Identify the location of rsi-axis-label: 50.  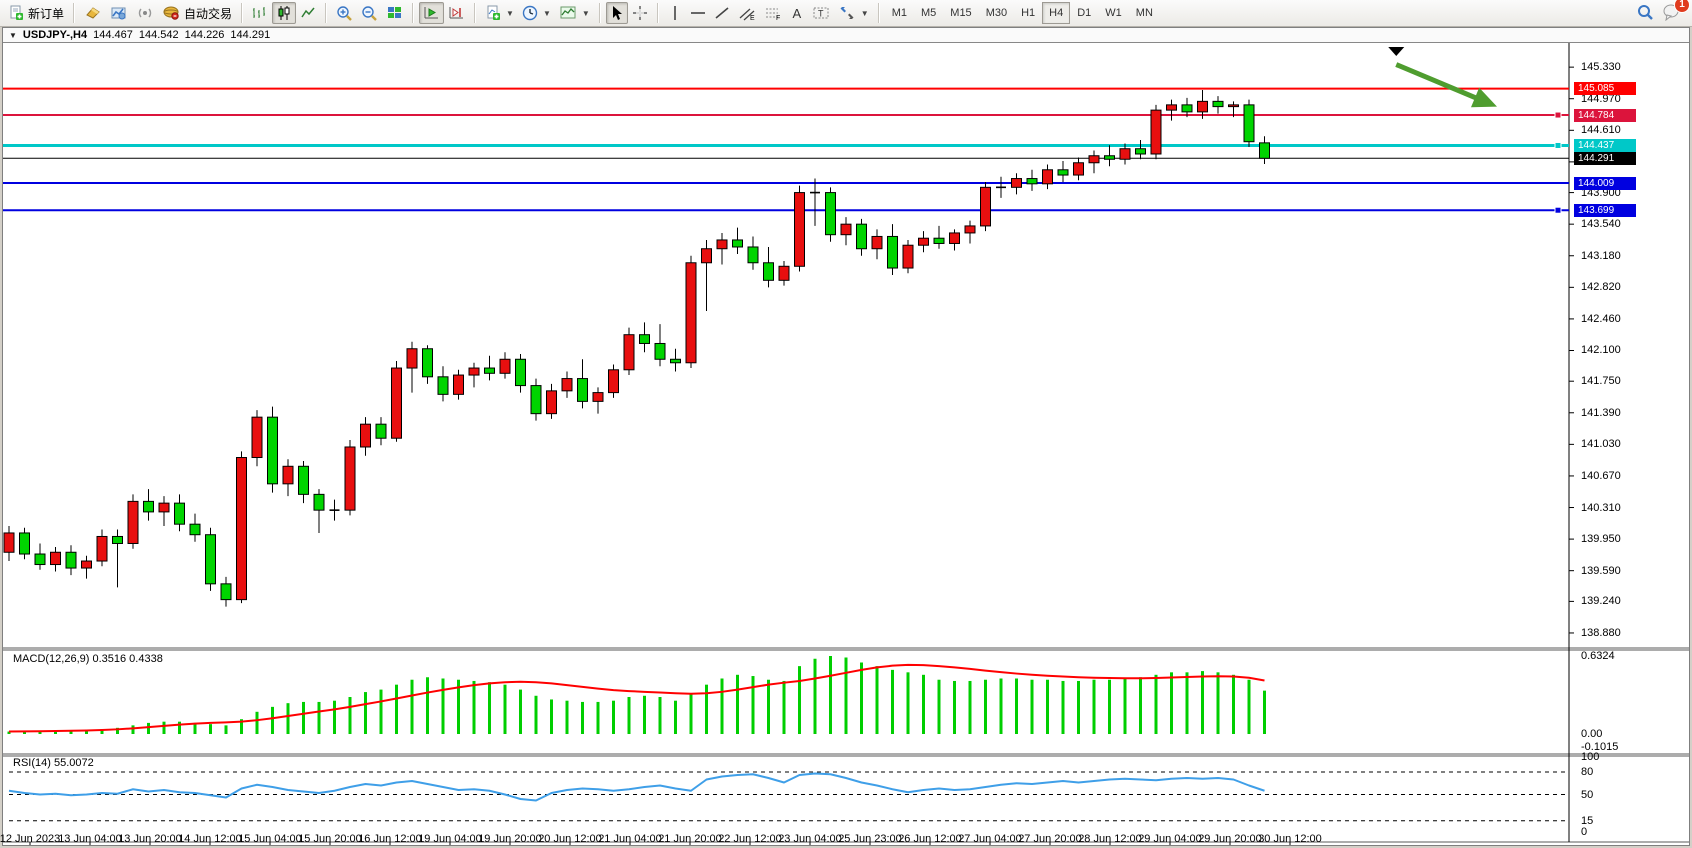
(1587, 794).